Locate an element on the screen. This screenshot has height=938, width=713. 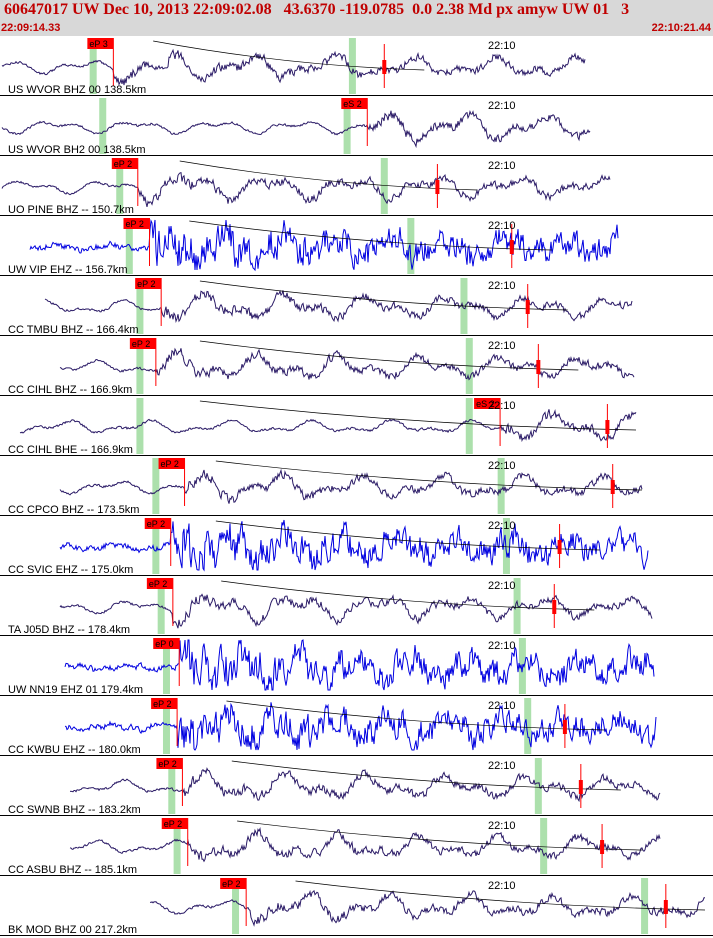
station-label: UW VIP EHZ -- 156.7km is located at coordinates (68, 270).